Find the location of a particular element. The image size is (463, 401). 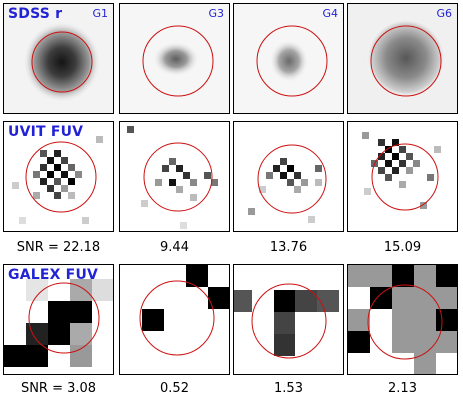

uvit-fuv-g1-image is located at coordinates (58, 176).